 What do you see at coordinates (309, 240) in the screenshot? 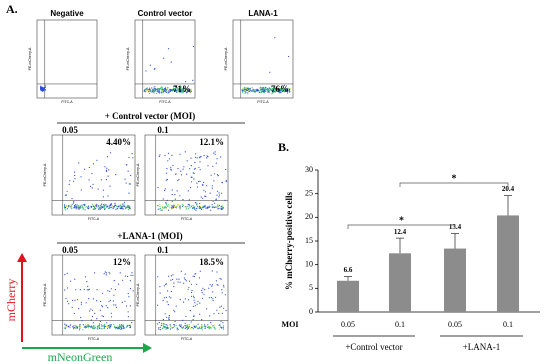
I see `y-tick-label: 15` at bounding box center [309, 240].